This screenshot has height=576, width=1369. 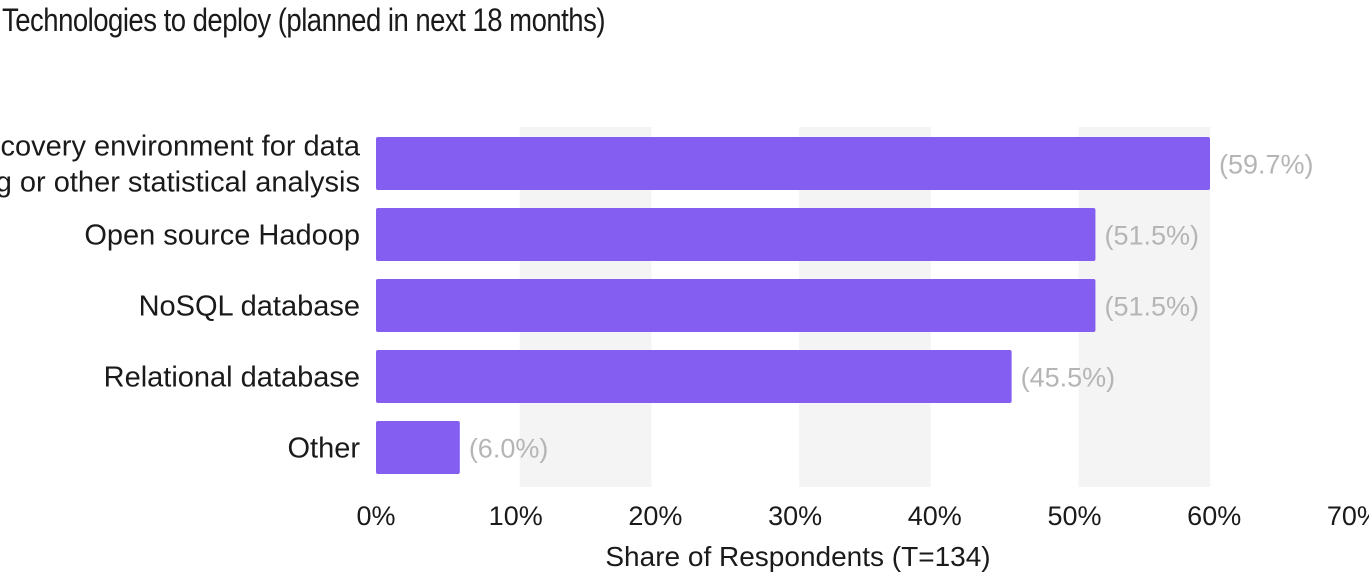 What do you see at coordinates (509, 449) in the screenshot?
I see `value-label: (6.0%)` at bounding box center [509, 449].